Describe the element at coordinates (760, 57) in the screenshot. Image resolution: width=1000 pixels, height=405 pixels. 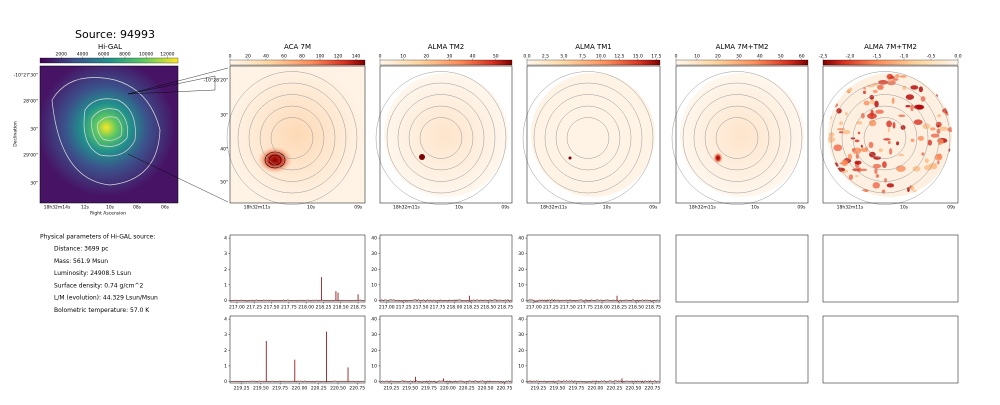
I see `colorbar-tick-label: 40` at that location.